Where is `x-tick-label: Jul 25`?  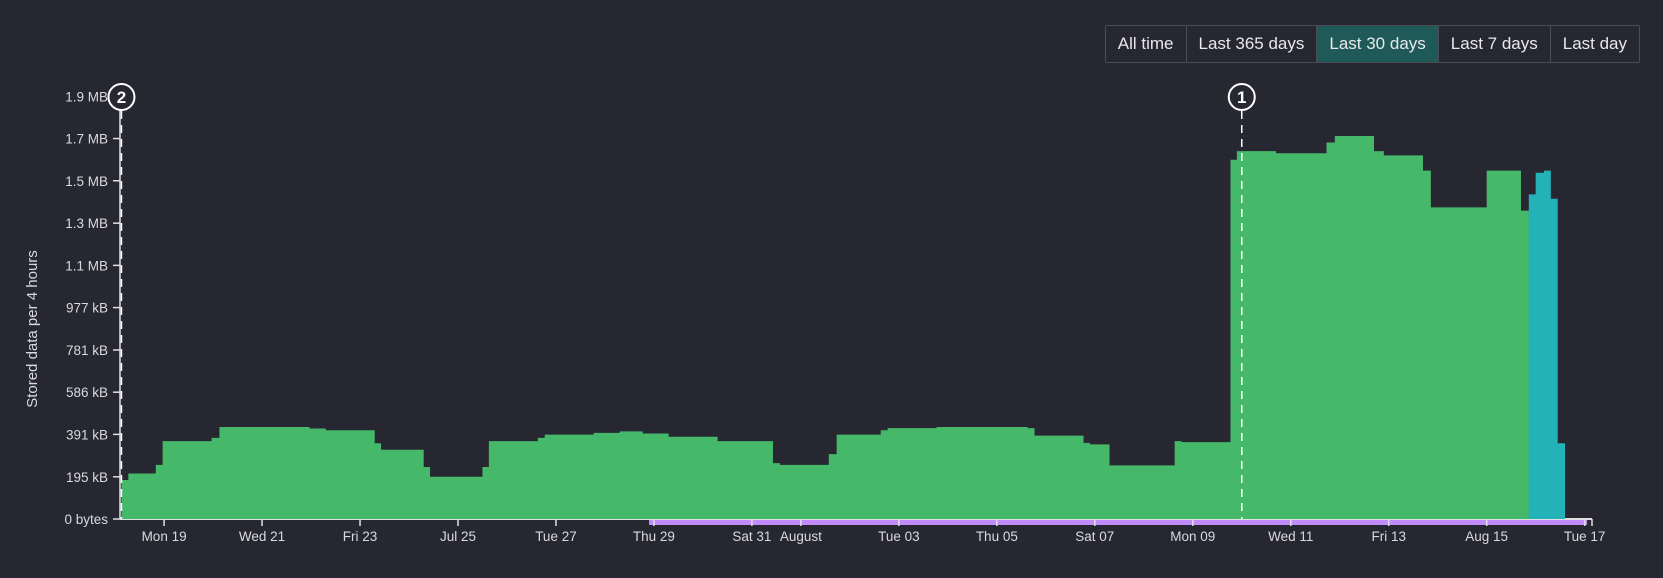
x-tick-label: Jul 25 is located at coordinates (458, 536).